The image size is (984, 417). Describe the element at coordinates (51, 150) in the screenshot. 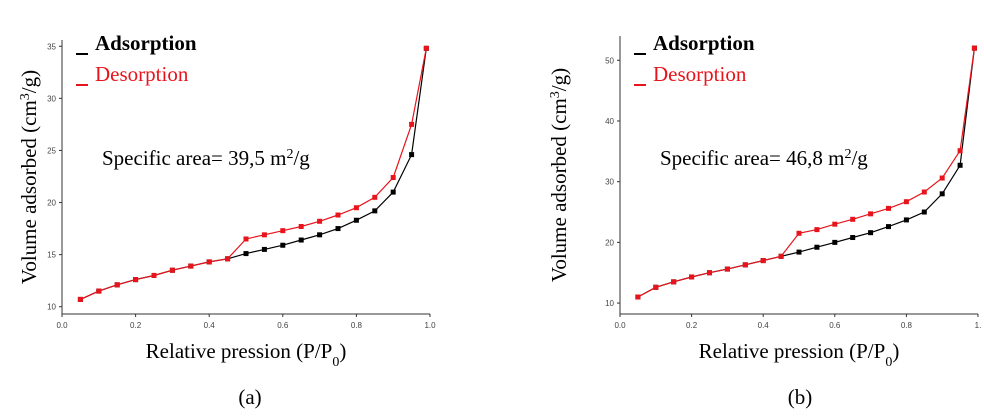

I see `y-tick-label: 25` at that location.